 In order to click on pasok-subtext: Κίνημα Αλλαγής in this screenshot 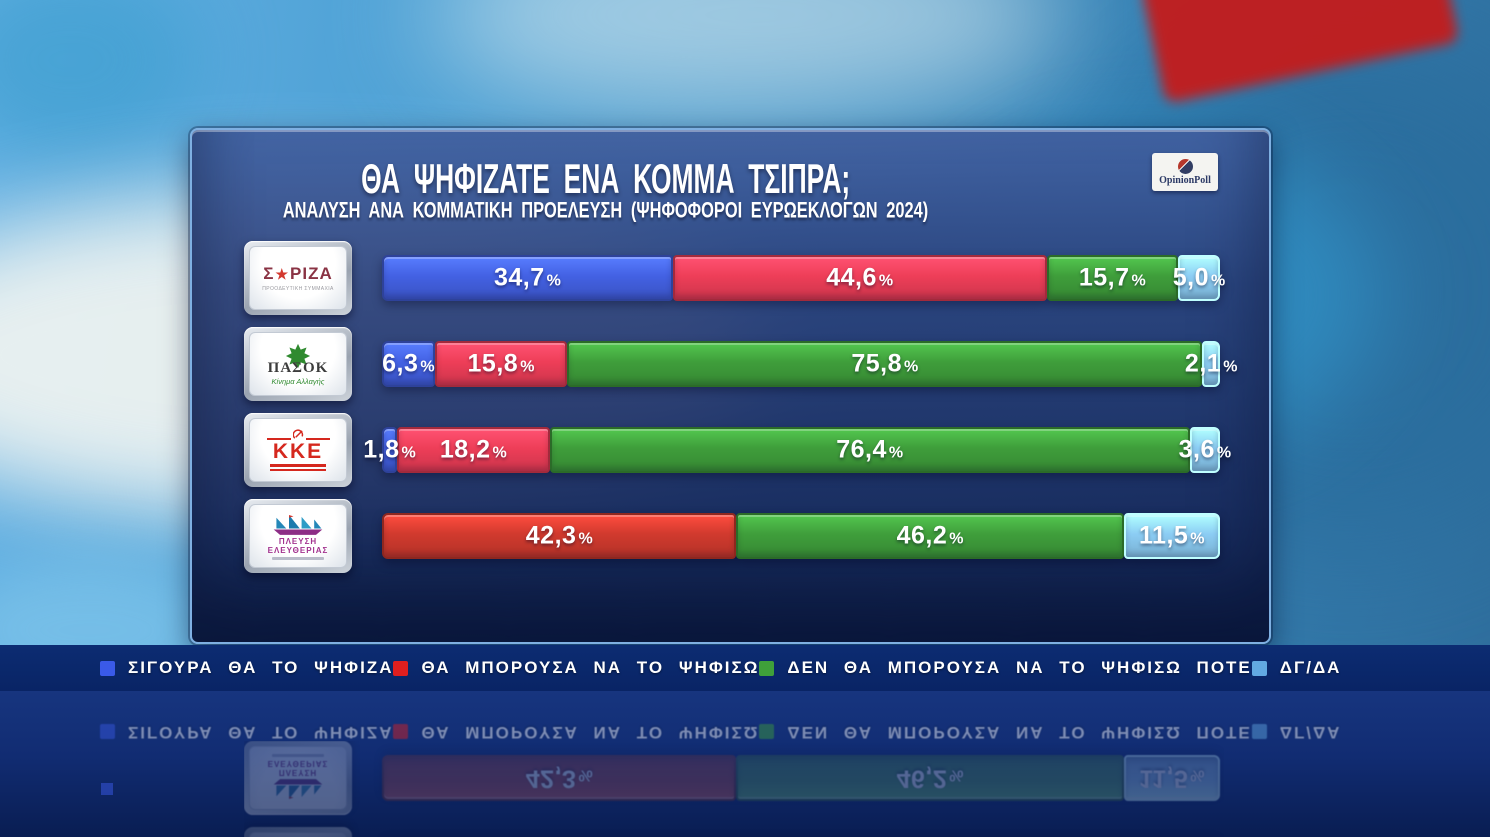, I will do `click(298, 381)`.